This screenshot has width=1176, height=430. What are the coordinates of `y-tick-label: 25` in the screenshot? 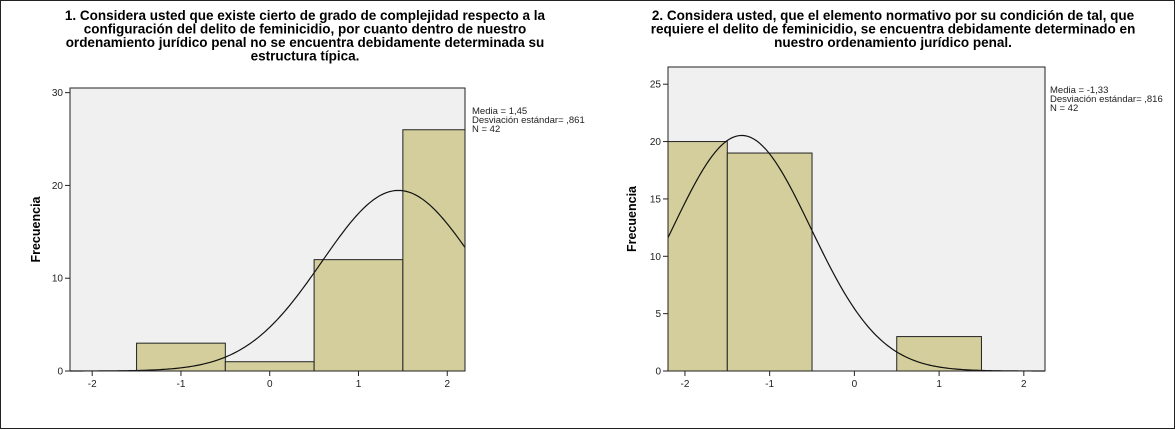 It's located at (656, 85).